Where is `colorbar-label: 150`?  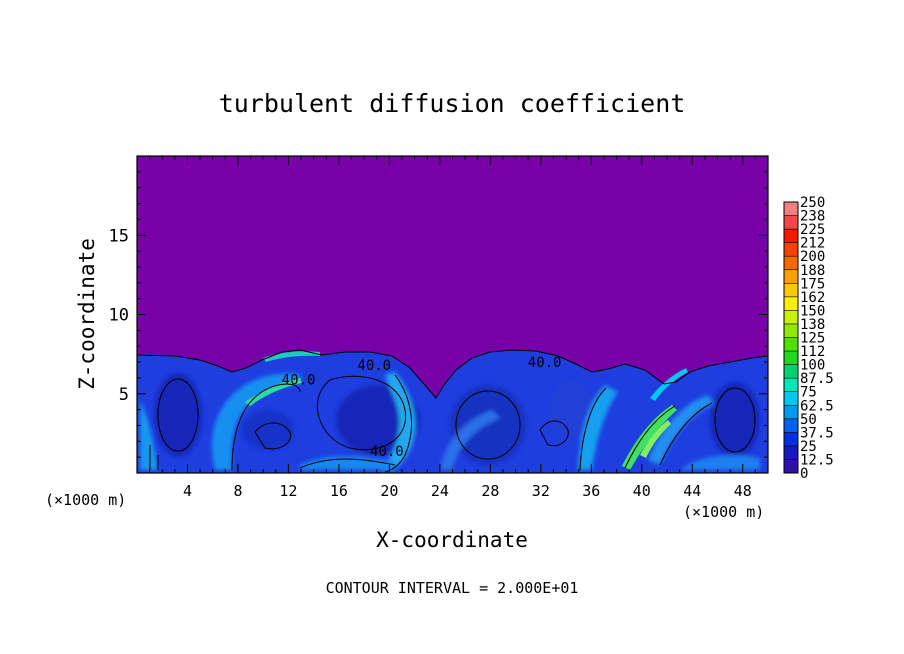
colorbar-label: 150 is located at coordinates (812, 311).